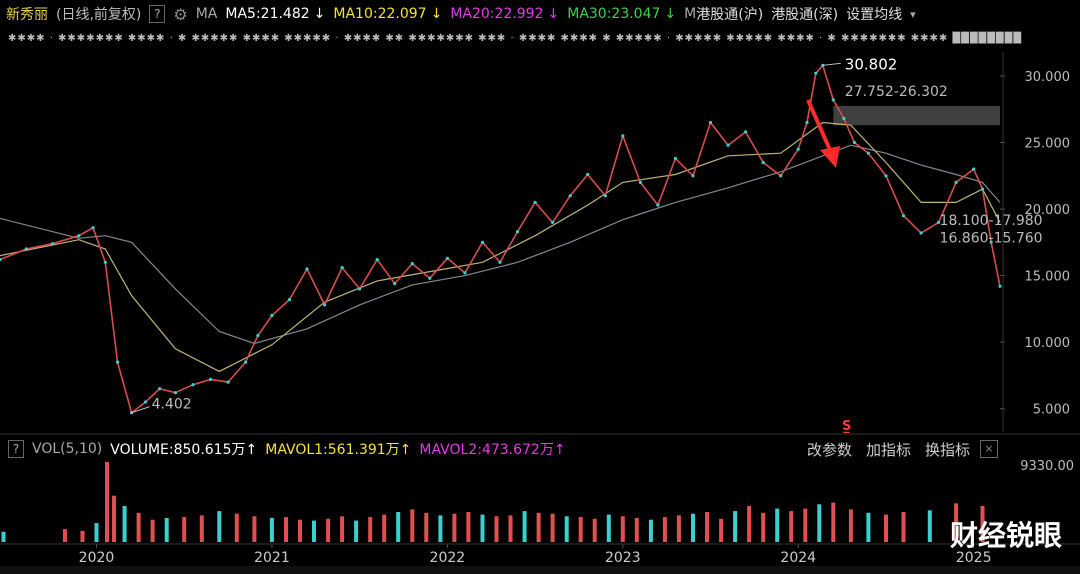  I want to click on price-tick-label: 15.000, so click(1048, 277).